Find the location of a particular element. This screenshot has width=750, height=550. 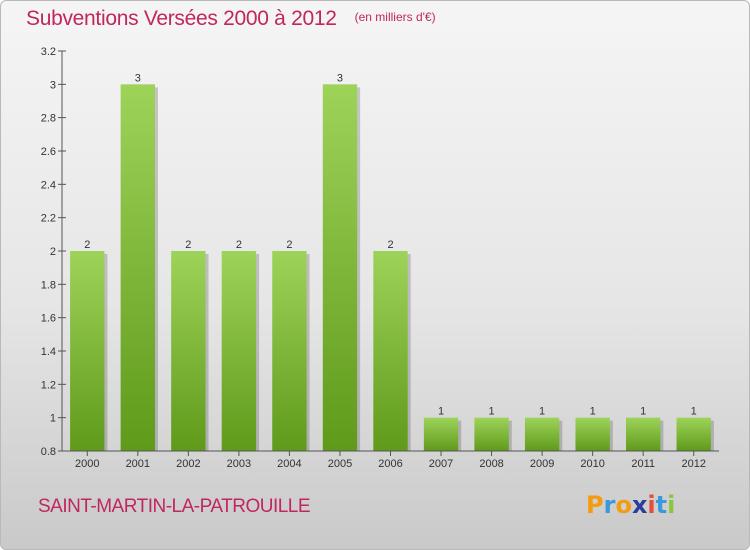

y-tick-label: 3 is located at coordinates (53, 85).